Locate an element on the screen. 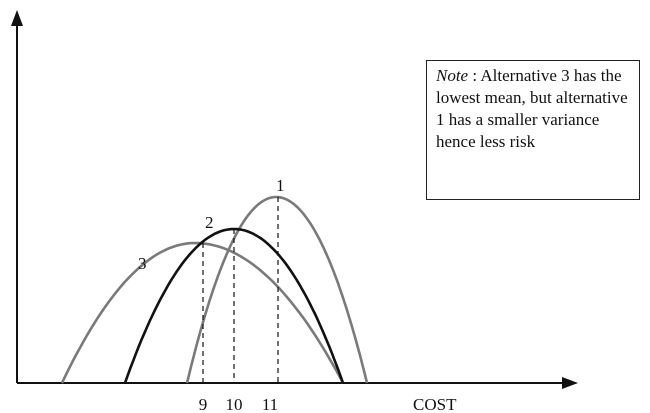  curve-label-2: 2 is located at coordinates (209, 222).